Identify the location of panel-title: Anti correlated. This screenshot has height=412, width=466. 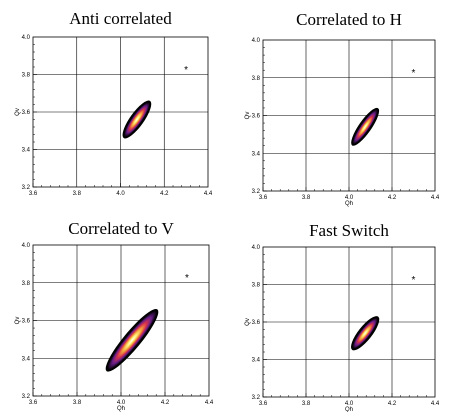
(120, 18).